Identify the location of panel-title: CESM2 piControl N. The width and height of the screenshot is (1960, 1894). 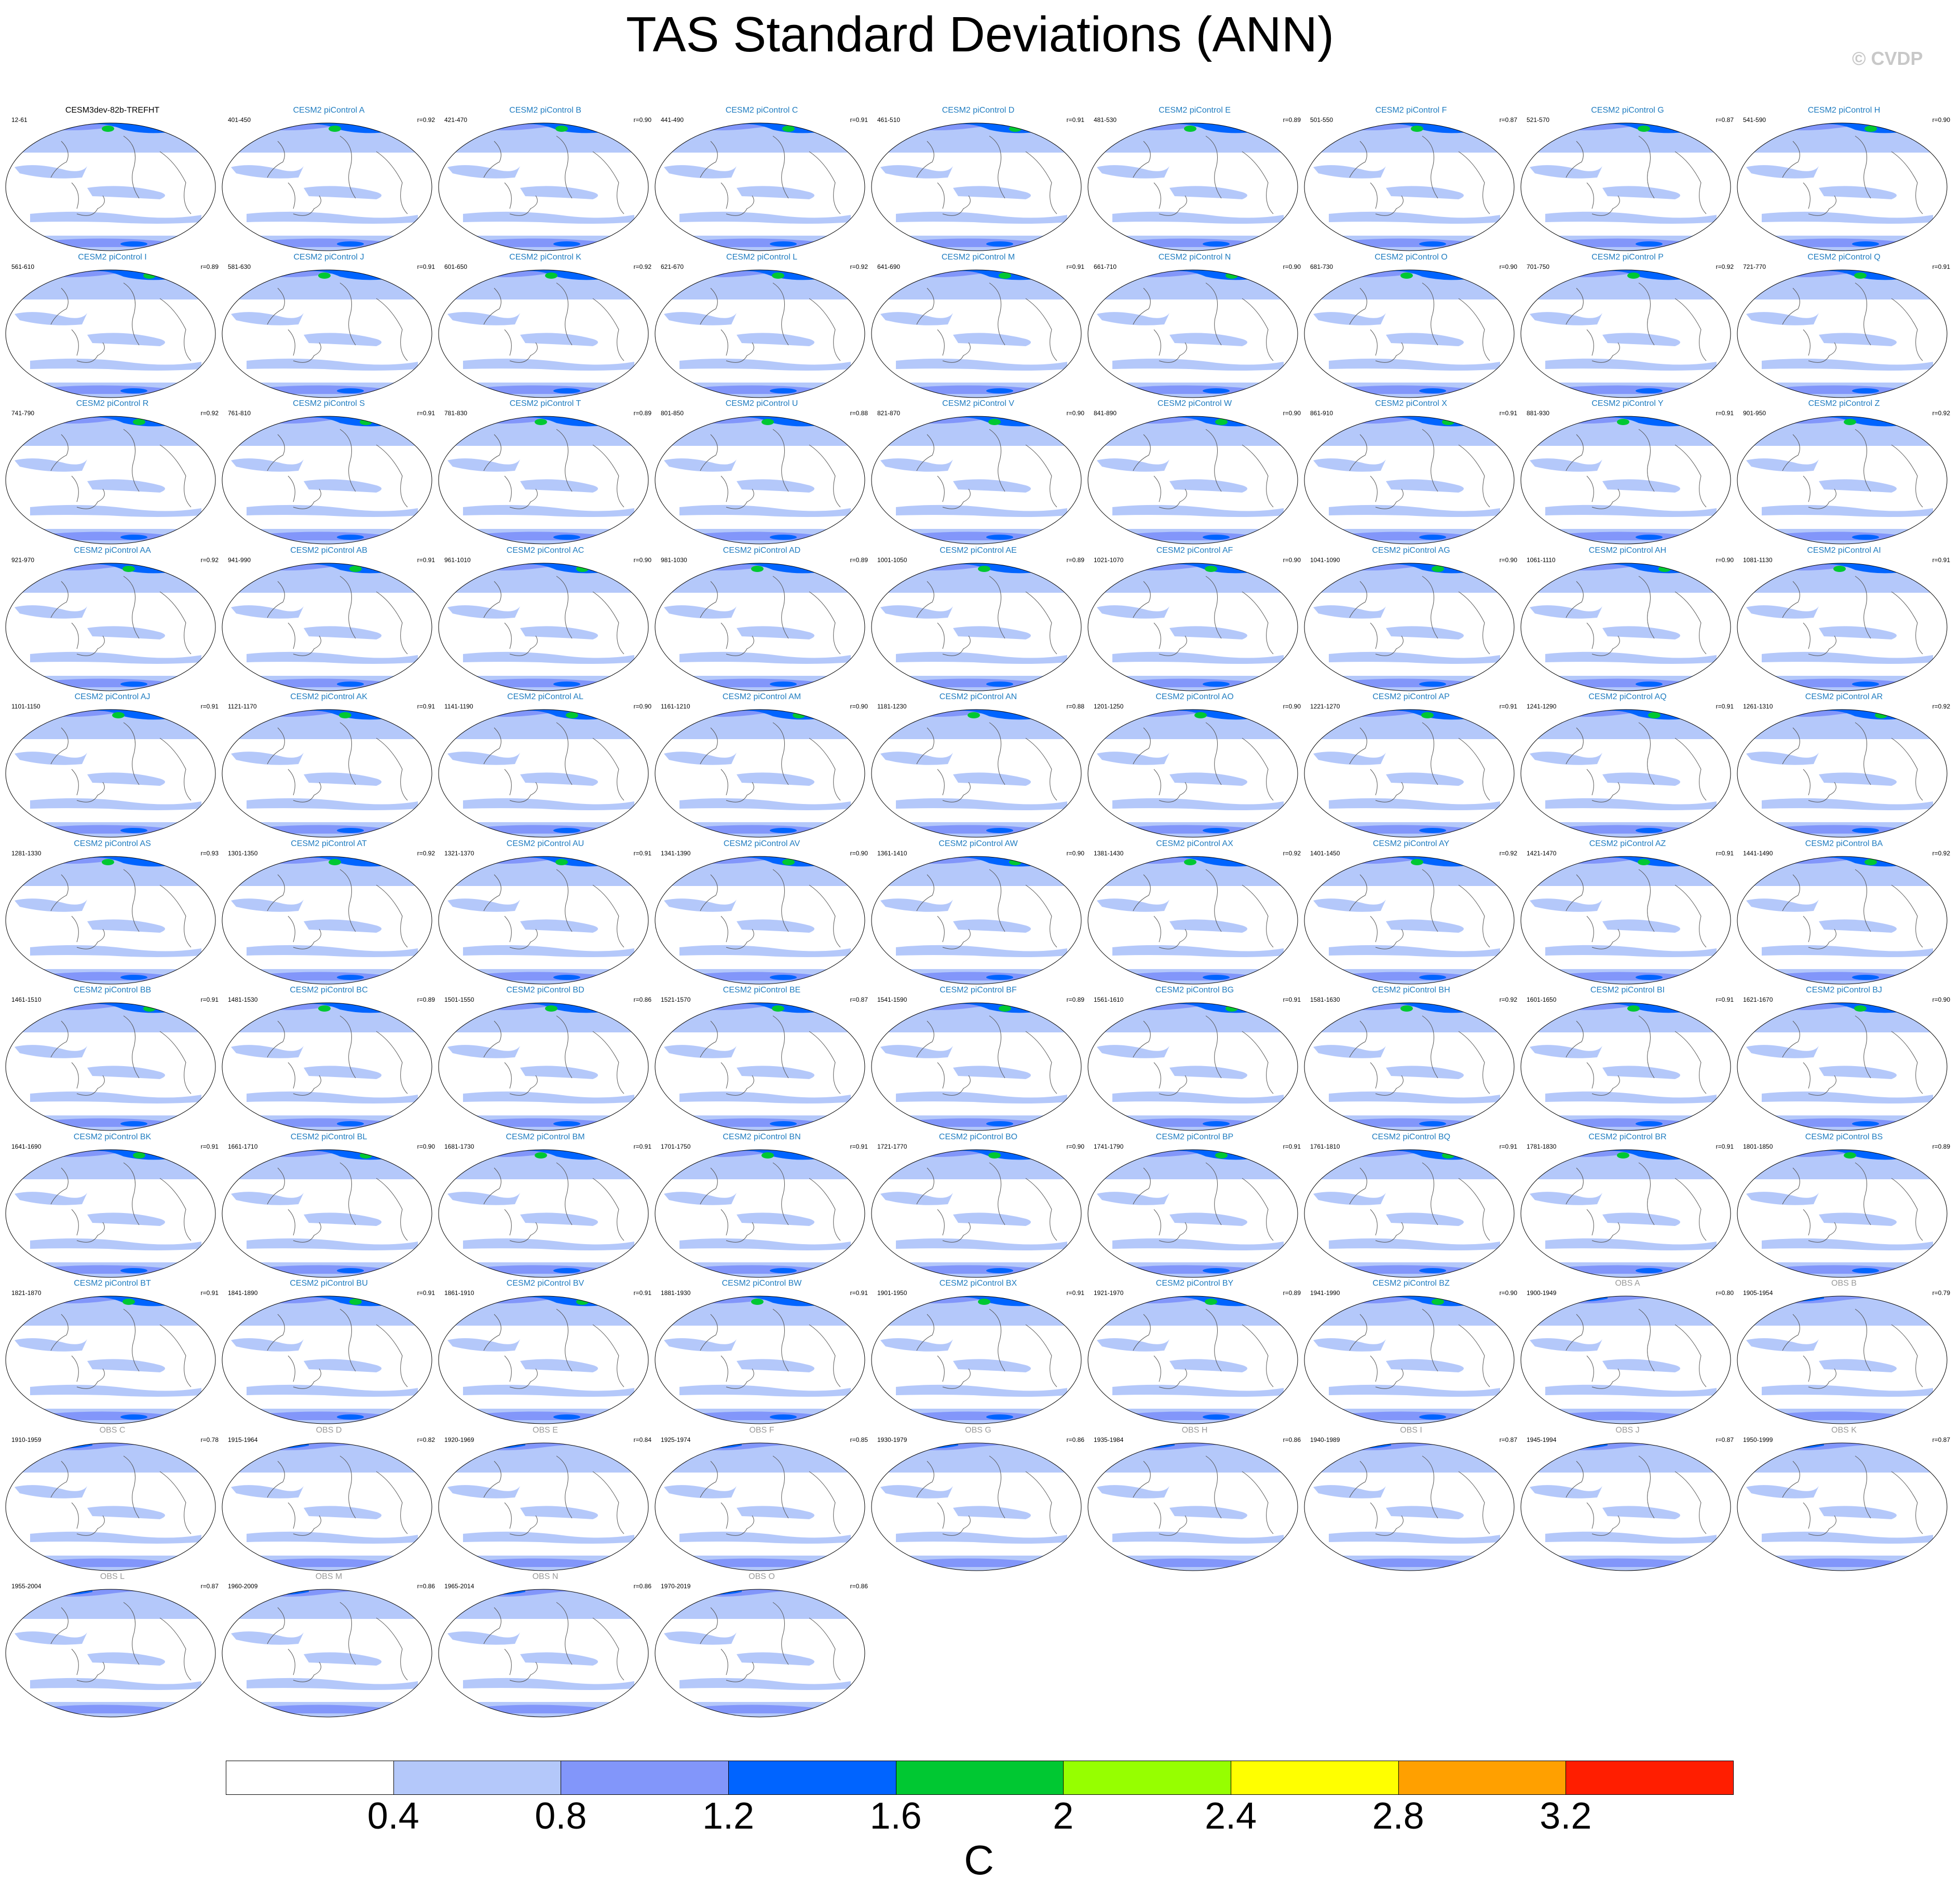
(1194, 257).